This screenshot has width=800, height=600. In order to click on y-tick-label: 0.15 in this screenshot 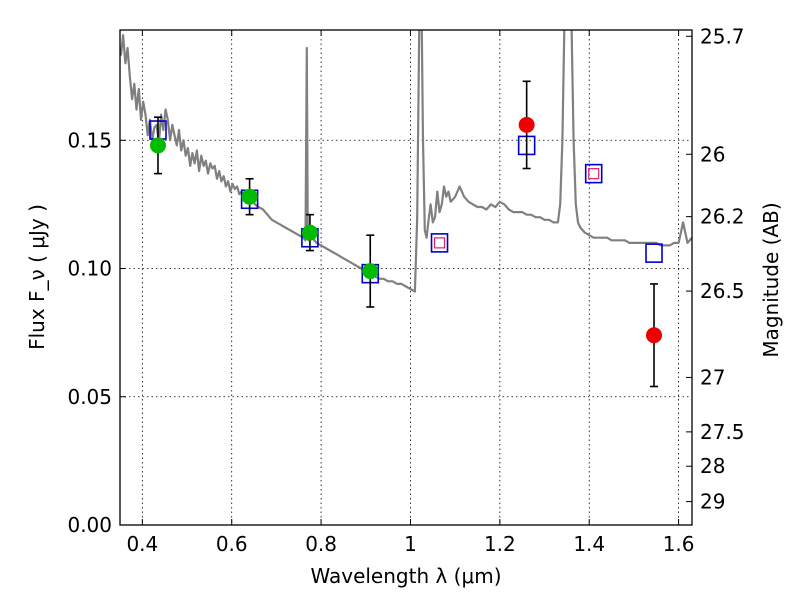, I will do `click(89, 140)`.